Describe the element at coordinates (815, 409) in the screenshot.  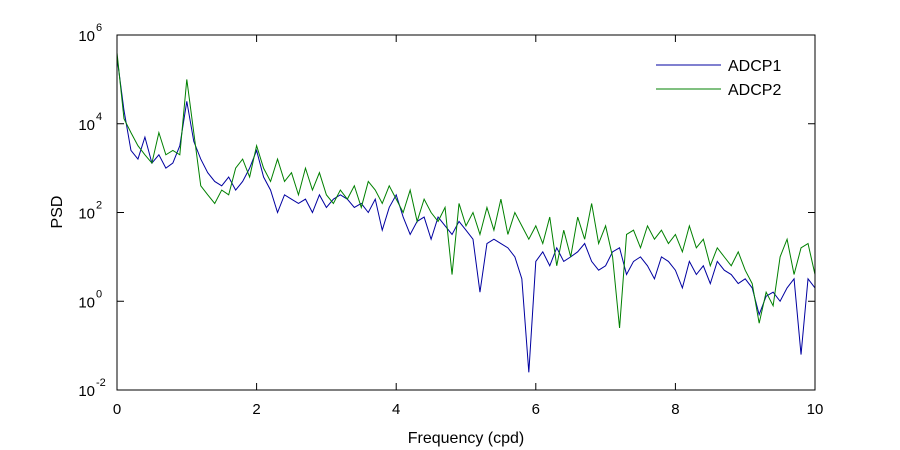
I see `x-tick-label: 10` at that location.